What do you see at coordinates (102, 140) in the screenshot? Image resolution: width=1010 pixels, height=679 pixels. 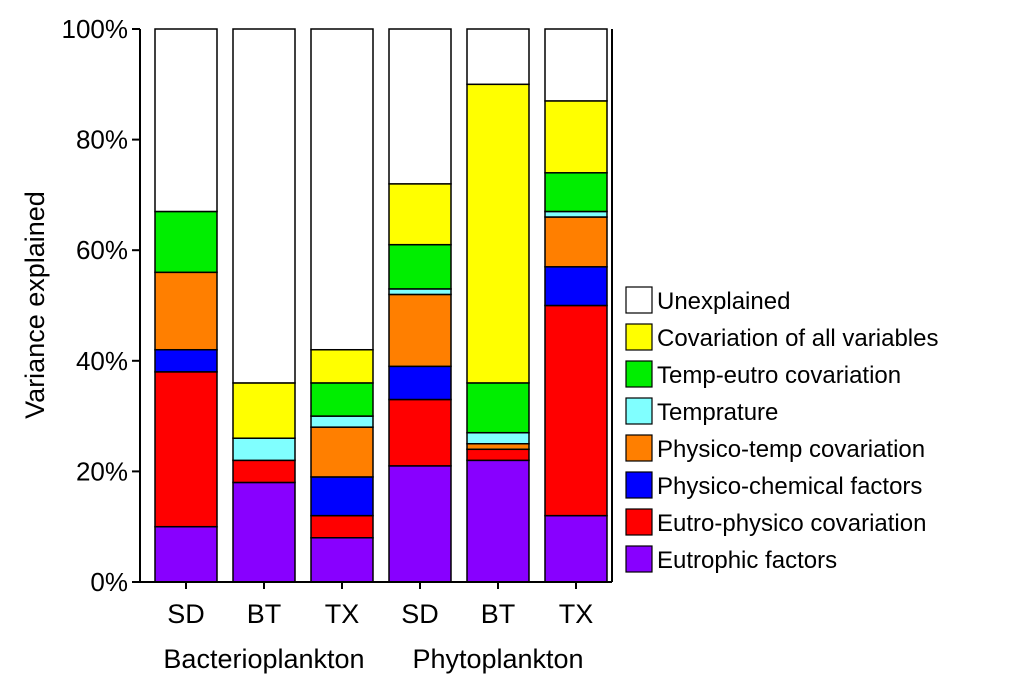 I see `y-tick-label: 80%` at bounding box center [102, 140].